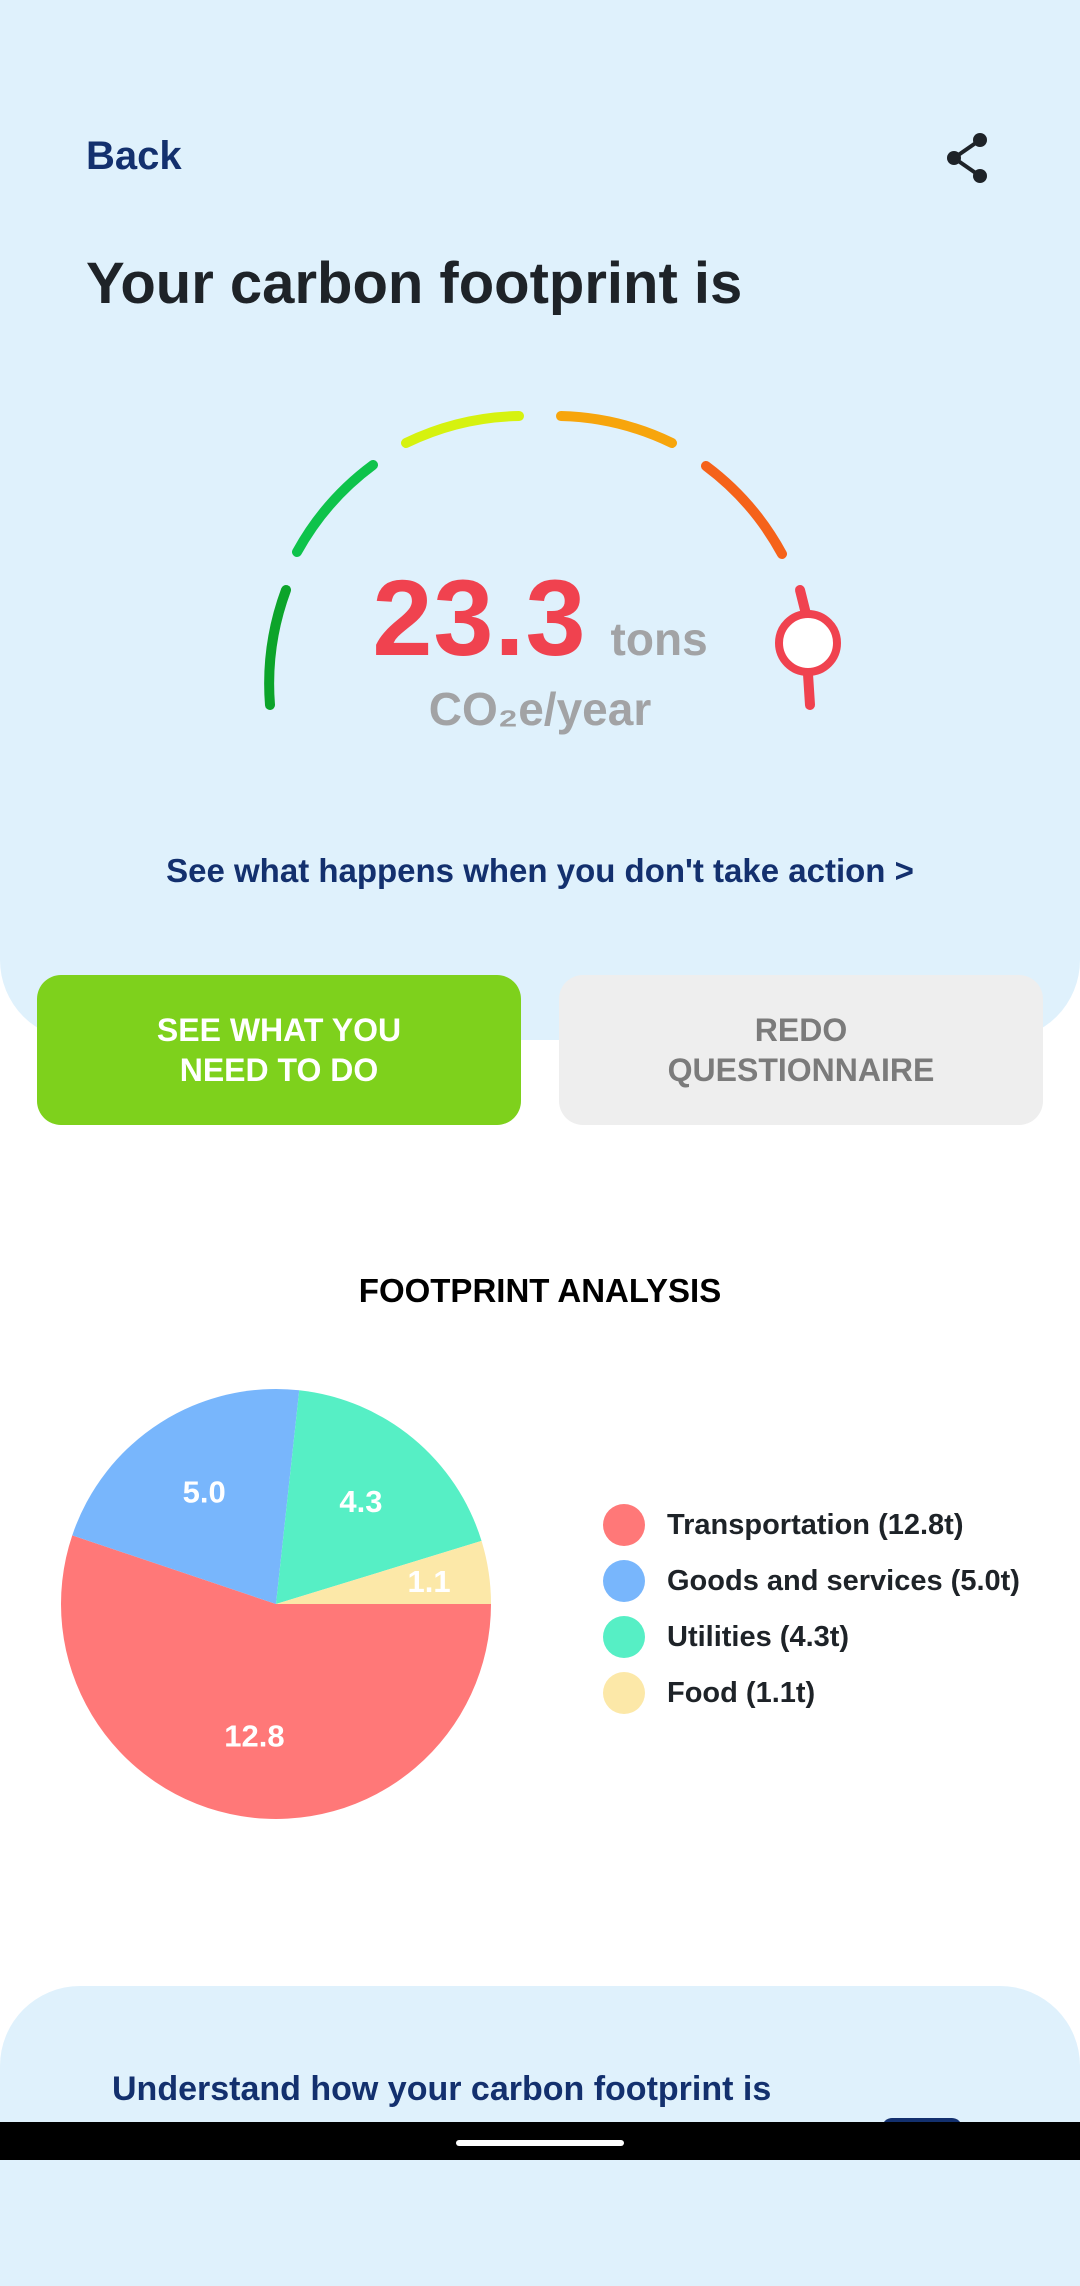 The image size is (1080, 2286). What do you see at coordinates (134, 156) in the screenshot?
I see `back-button: Back` at bounding box center [134, 156].